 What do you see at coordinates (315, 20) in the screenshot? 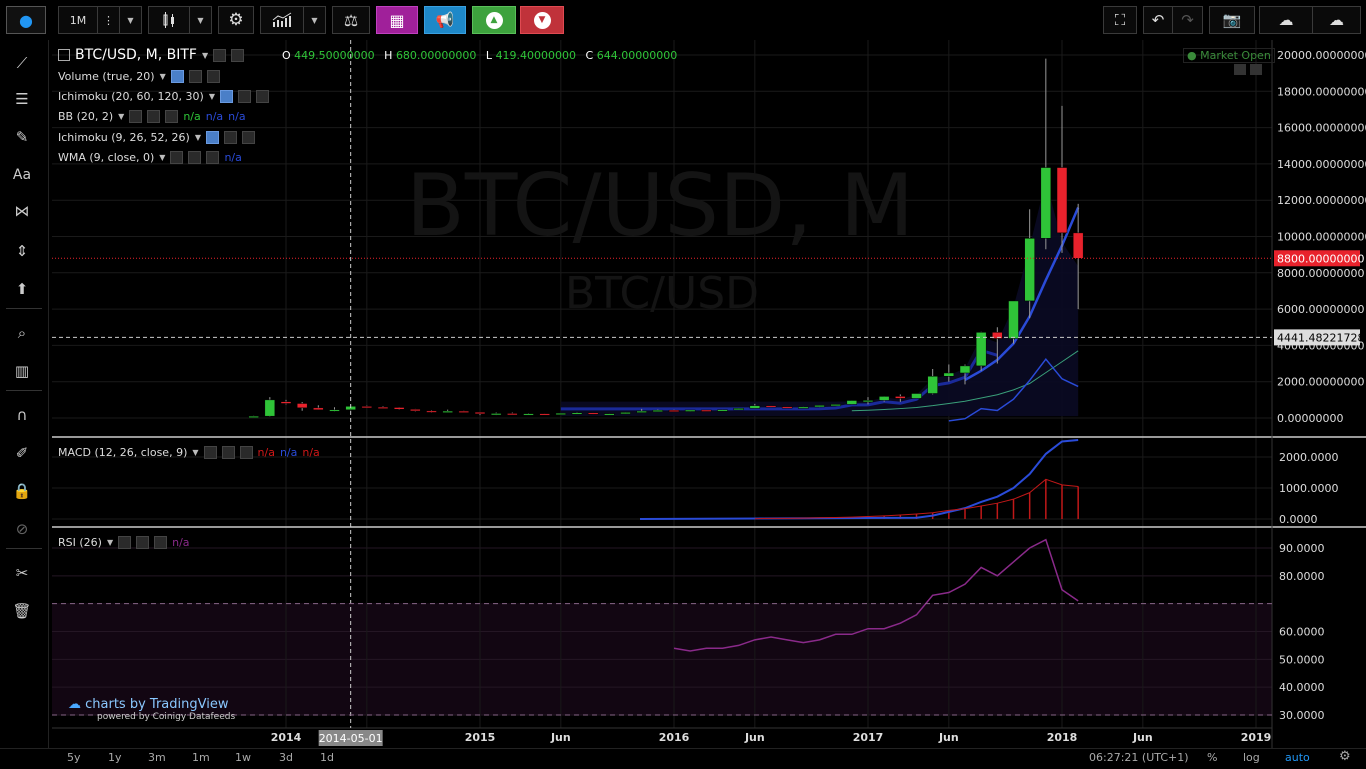
I see `indicators-dropdown-icon: ▼` at bounding box center [315, 20].